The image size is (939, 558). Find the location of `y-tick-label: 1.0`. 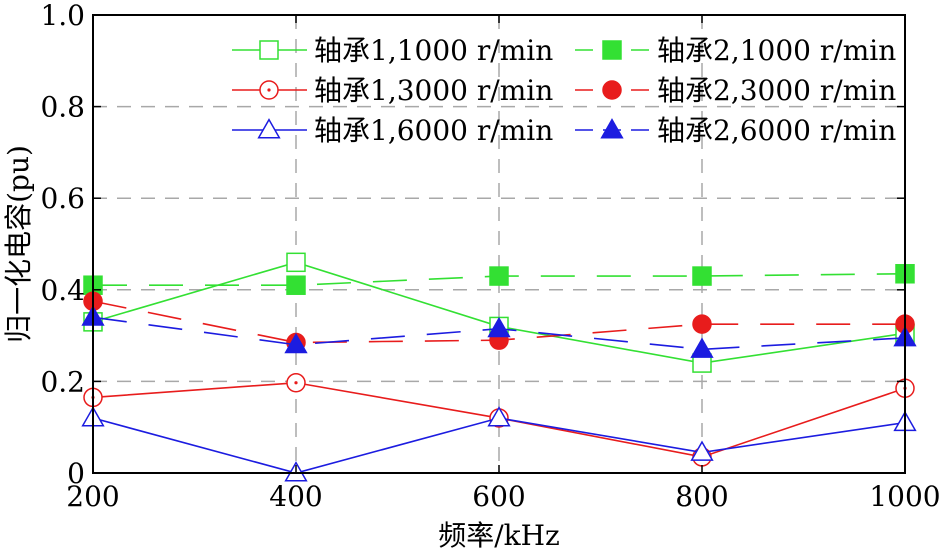

y-tick-label: 1.0 is located at coordinates (62, 16).